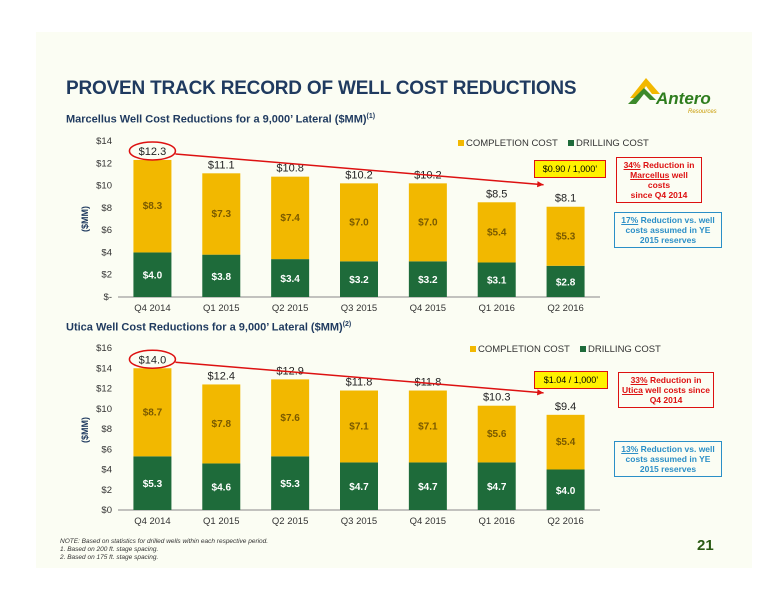 Image resolution: width=776 pixels, height=600 pixels. Describe the element at coordinates (668, 469) in the screenshot. I see `callout-line3: 2015 reserves` at that location.